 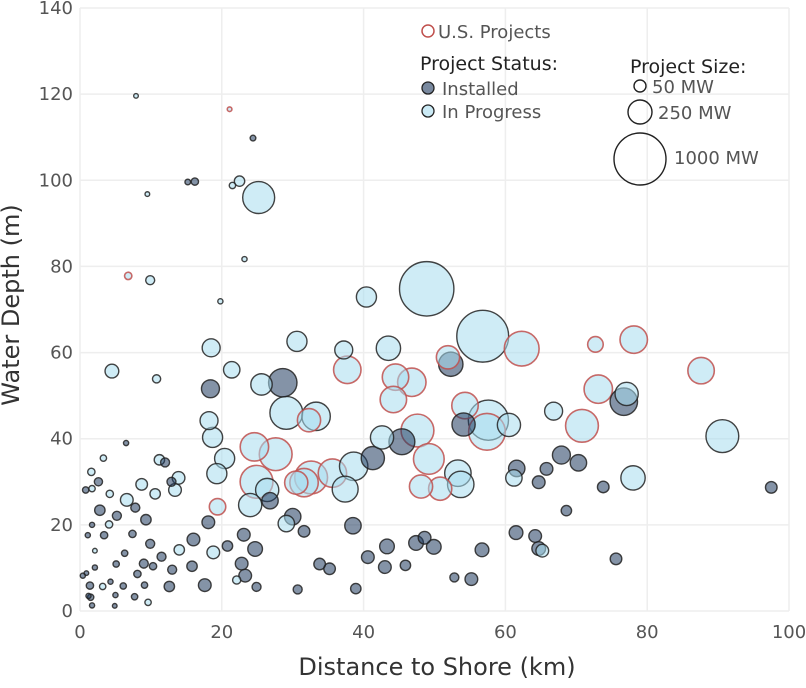 I want to click on legend-us-marker, so click(x=428, y=31).